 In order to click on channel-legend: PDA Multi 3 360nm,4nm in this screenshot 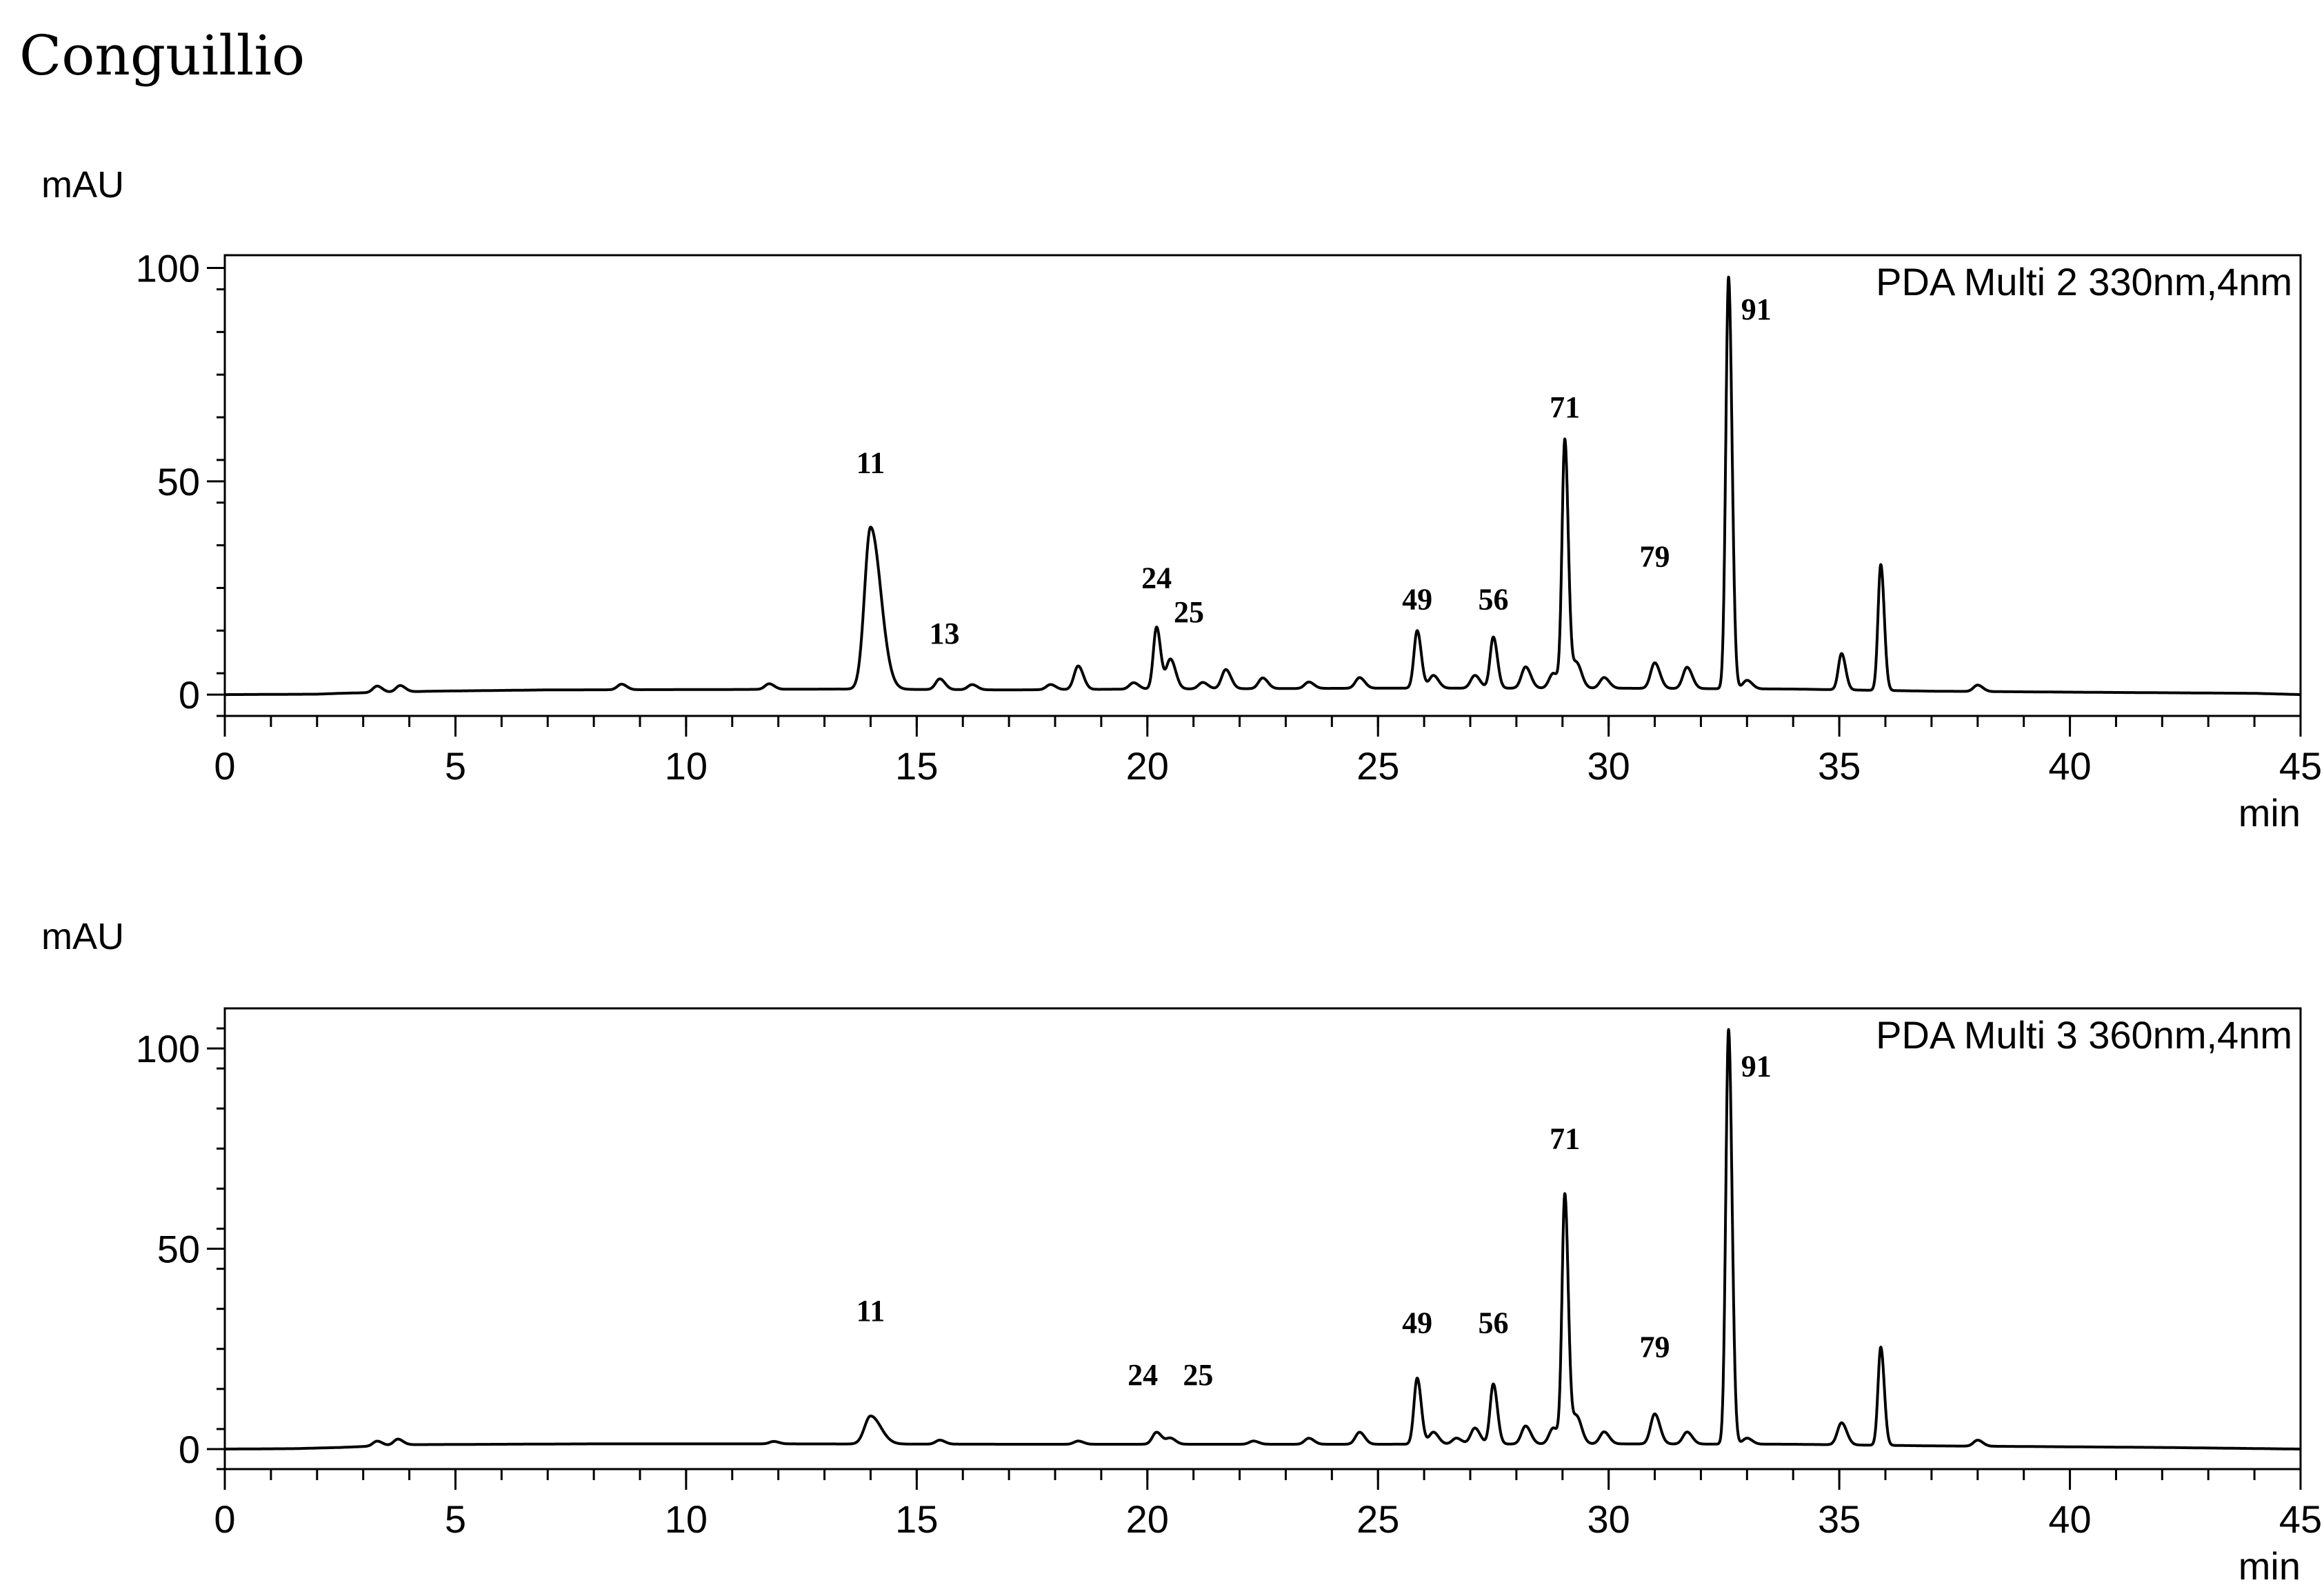, I will do `click(2084, 1035)`.